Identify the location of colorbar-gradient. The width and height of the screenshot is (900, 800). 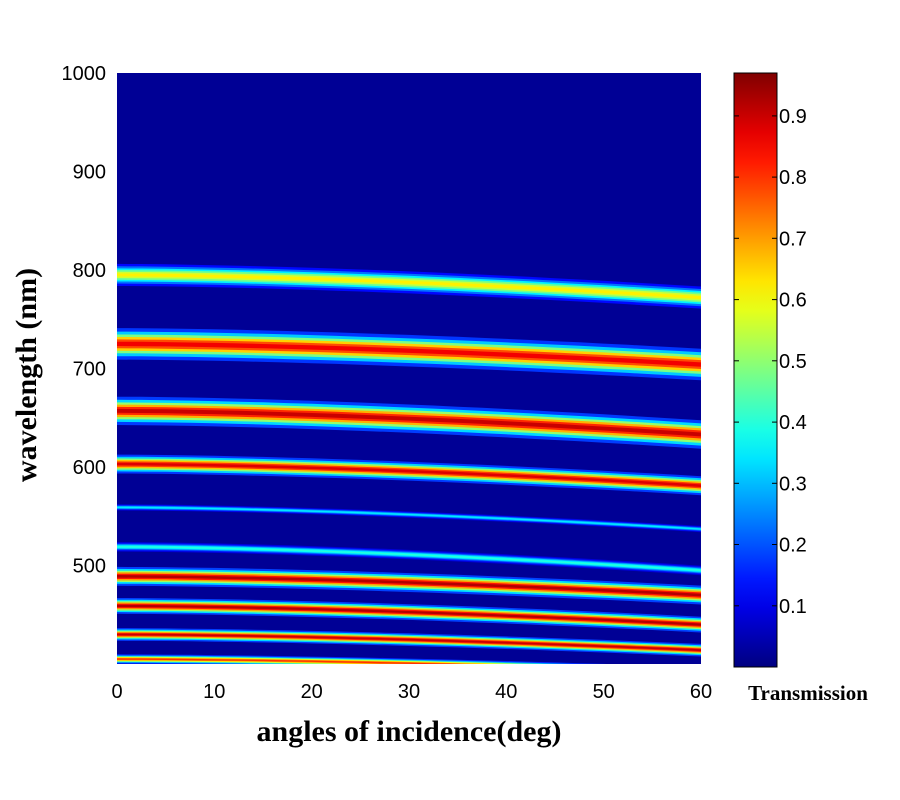
(755, 370).